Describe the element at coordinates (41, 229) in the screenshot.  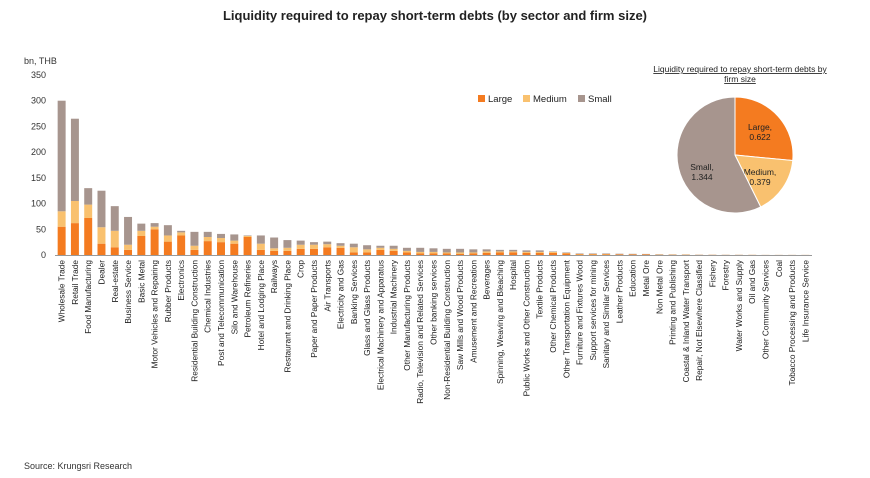
I see `y-tick-label: 50` at that location.